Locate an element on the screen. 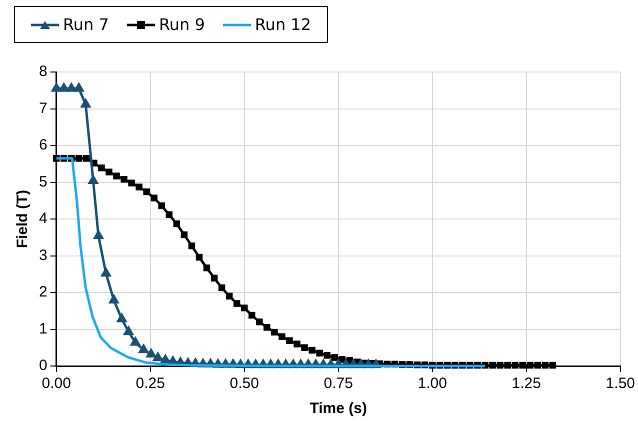 This screenshot has width=638, height=427. x-tick-label: 0.50 is located at coordinates (244, 383).